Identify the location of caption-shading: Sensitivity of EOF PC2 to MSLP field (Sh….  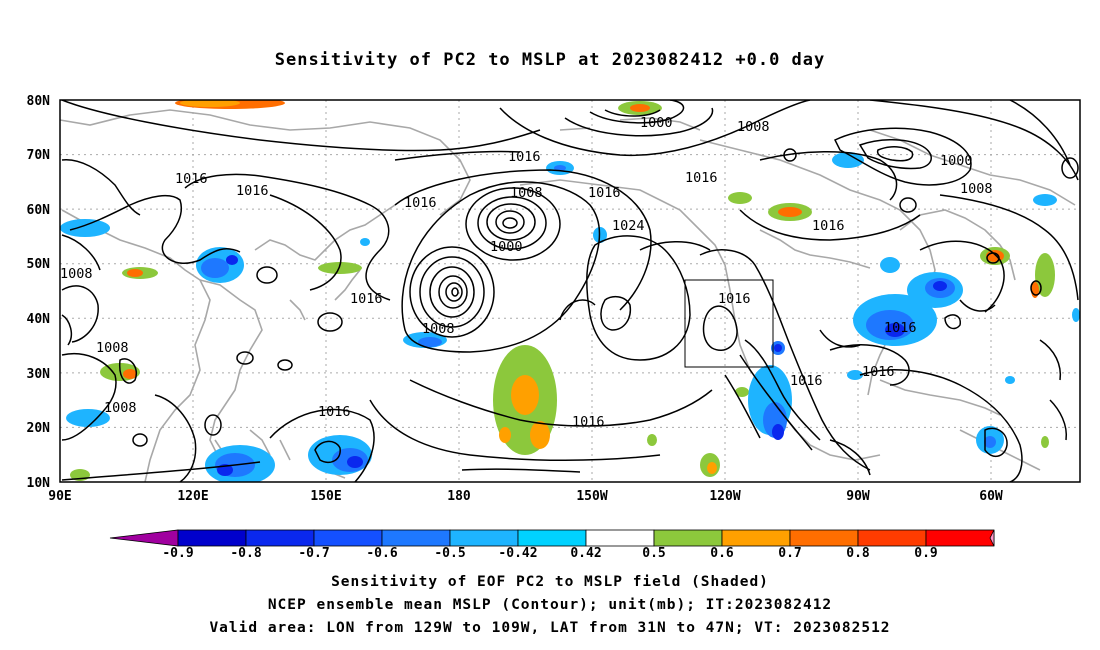
(550, 582).